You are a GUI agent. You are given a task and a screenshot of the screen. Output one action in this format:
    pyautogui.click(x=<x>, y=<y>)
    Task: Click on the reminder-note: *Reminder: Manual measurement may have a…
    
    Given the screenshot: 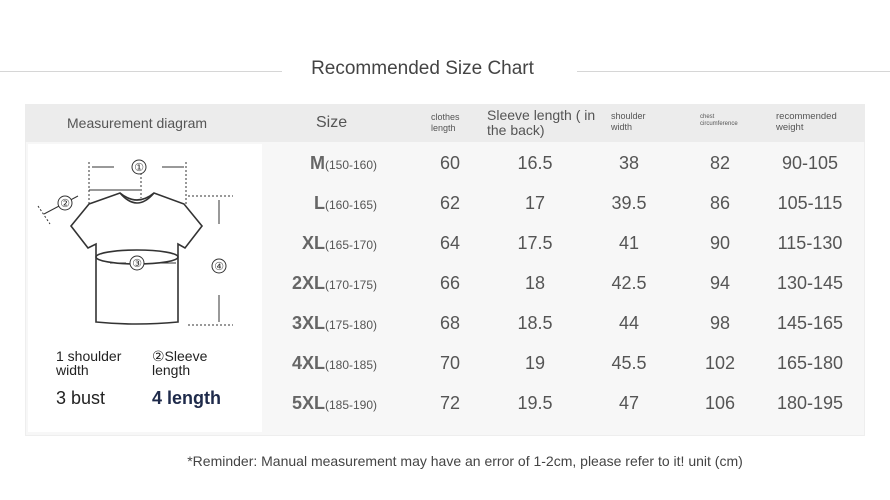 What is the action you would take?
    pyautogui.click(x=465, y=461)
    